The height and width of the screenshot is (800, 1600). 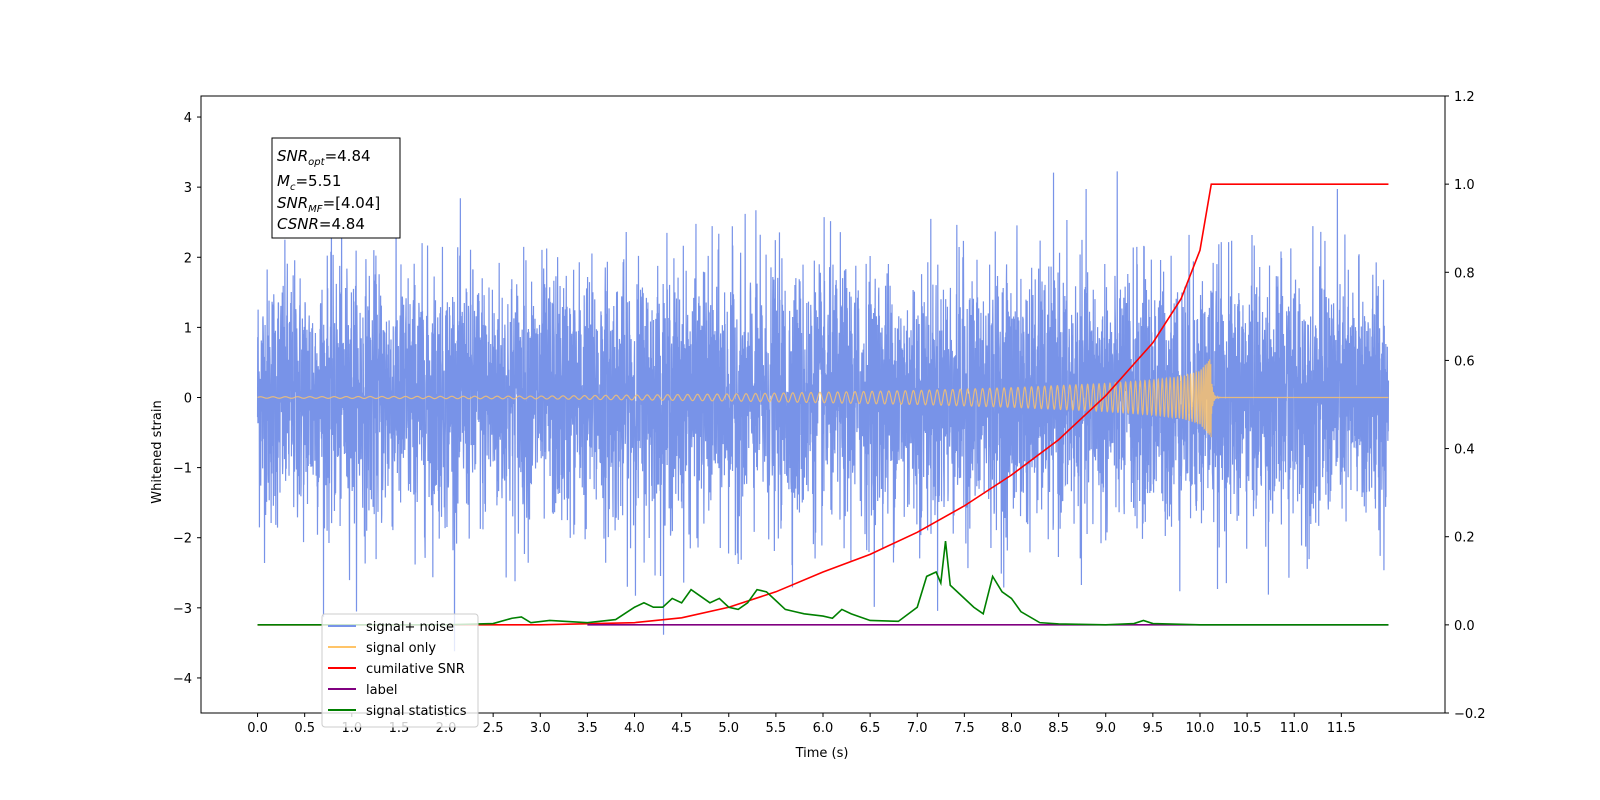 I want to click on x-tick-label: 3.5, so click(x=587, y=728).